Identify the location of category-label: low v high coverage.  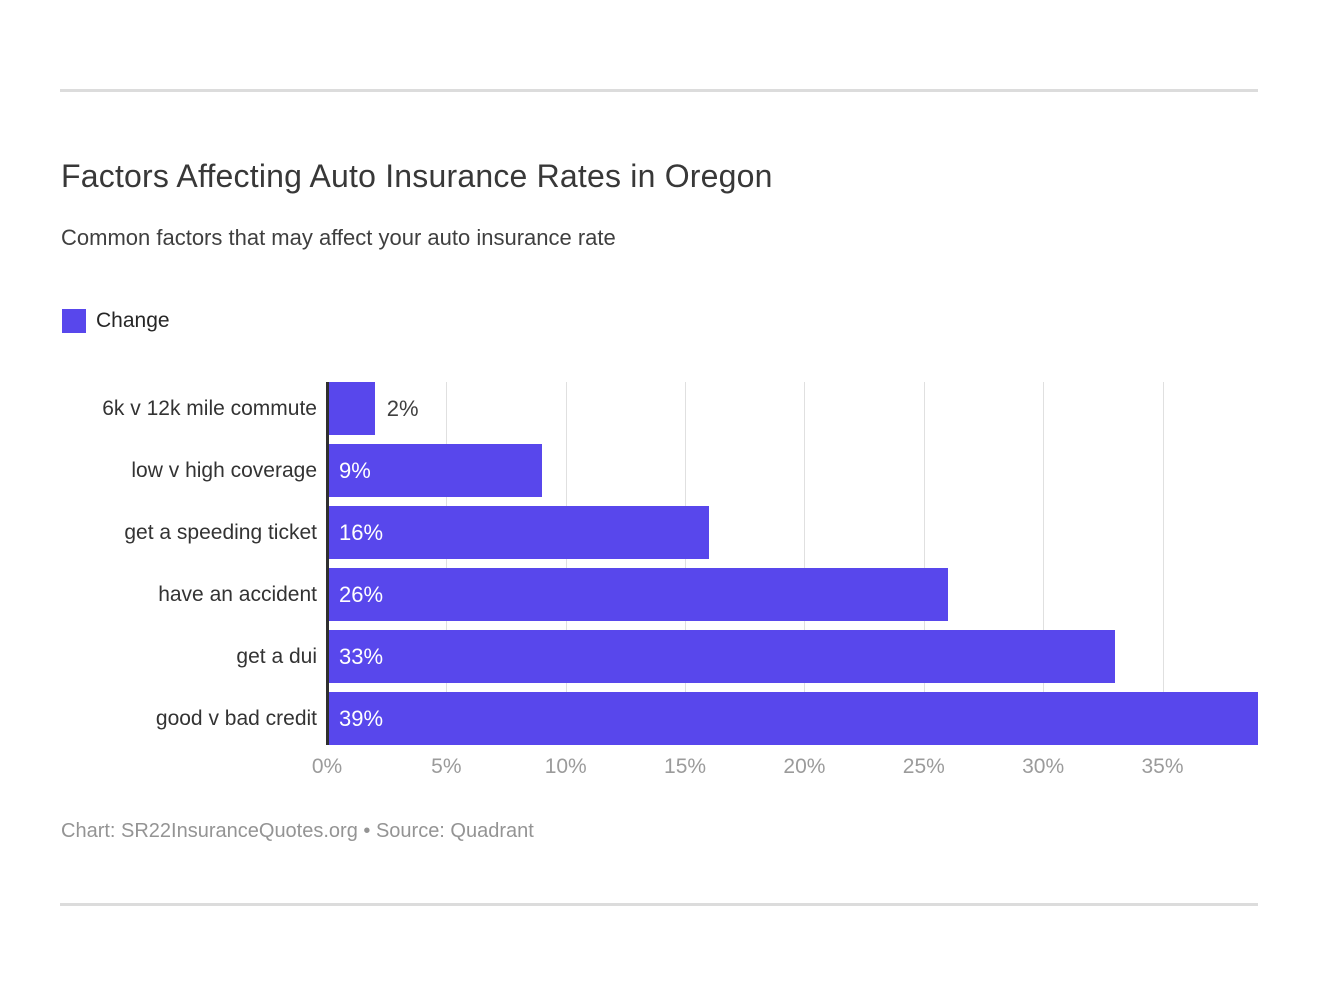
(224, 470).